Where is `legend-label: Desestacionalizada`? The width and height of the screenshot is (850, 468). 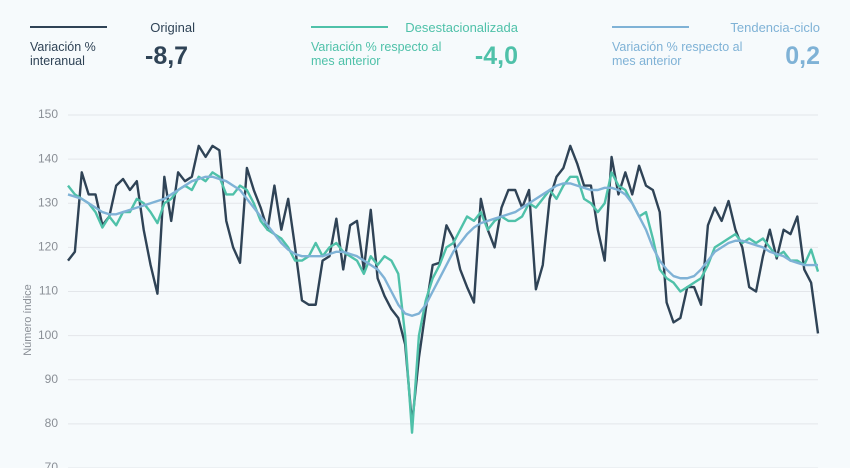 legend-label: Desestacionalizada is located at coordinates (461, 27).